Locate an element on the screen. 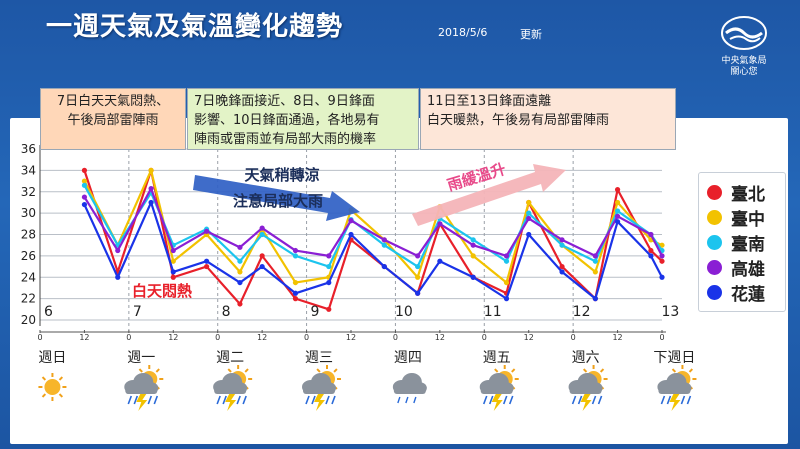 This screenshot has height=449, width=800. legend-item-hualien: 花蓮 is located at coordinates (736, 293).